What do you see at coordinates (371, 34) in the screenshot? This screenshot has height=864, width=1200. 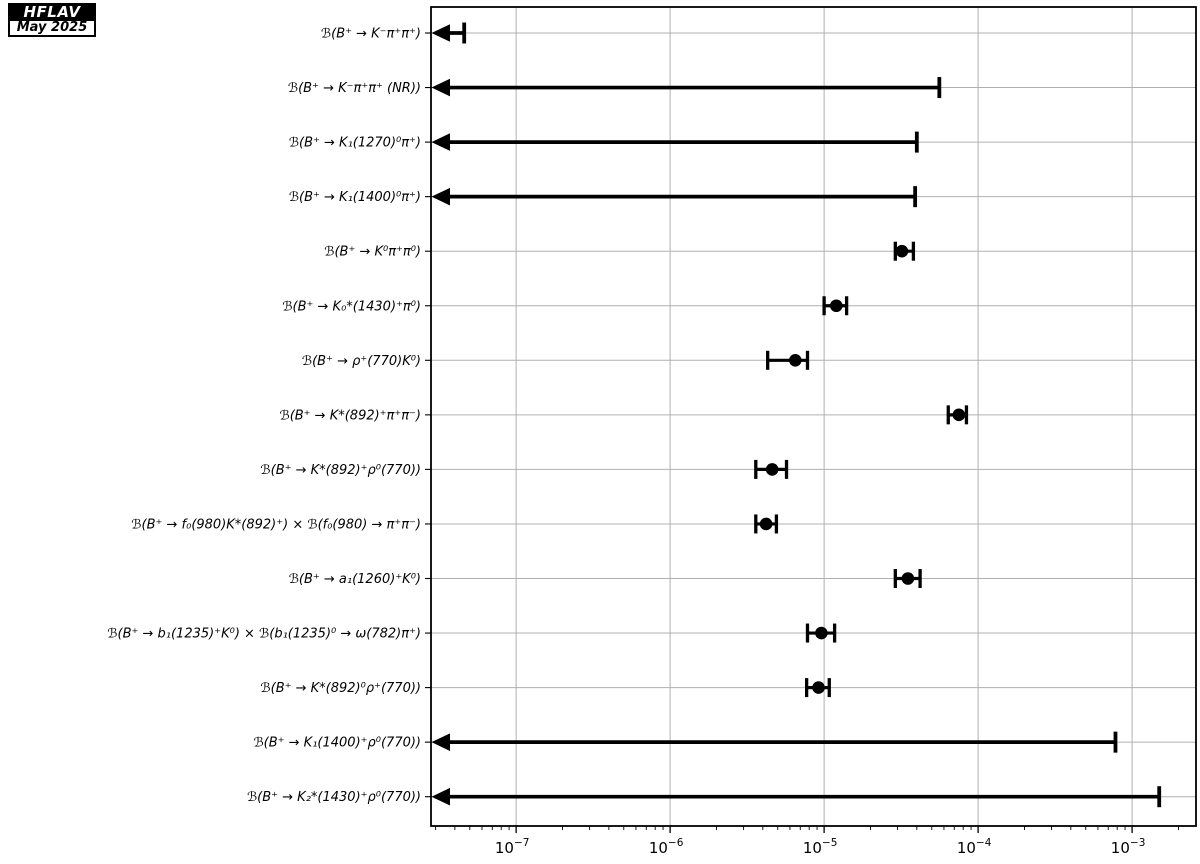 I see `row-label: ℬ(B⁺ → K⁻π⁺π⁺)` at bounding box center [371, 34].